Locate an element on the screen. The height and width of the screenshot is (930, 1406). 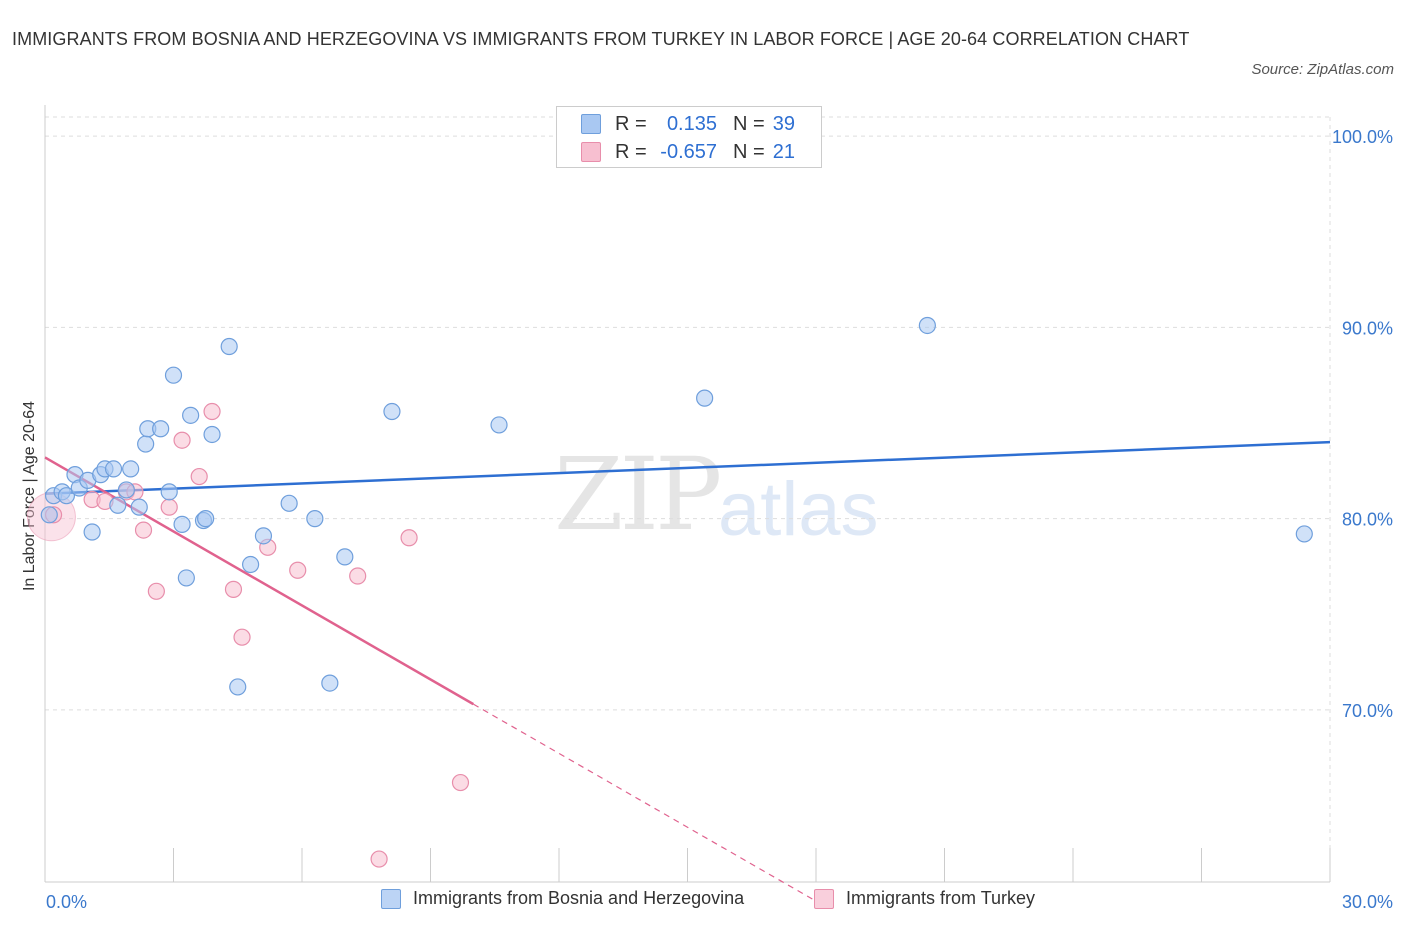
legend-item-label: Immigrants from Bosnia and Herzegovina is located at coordinates (579, 898).